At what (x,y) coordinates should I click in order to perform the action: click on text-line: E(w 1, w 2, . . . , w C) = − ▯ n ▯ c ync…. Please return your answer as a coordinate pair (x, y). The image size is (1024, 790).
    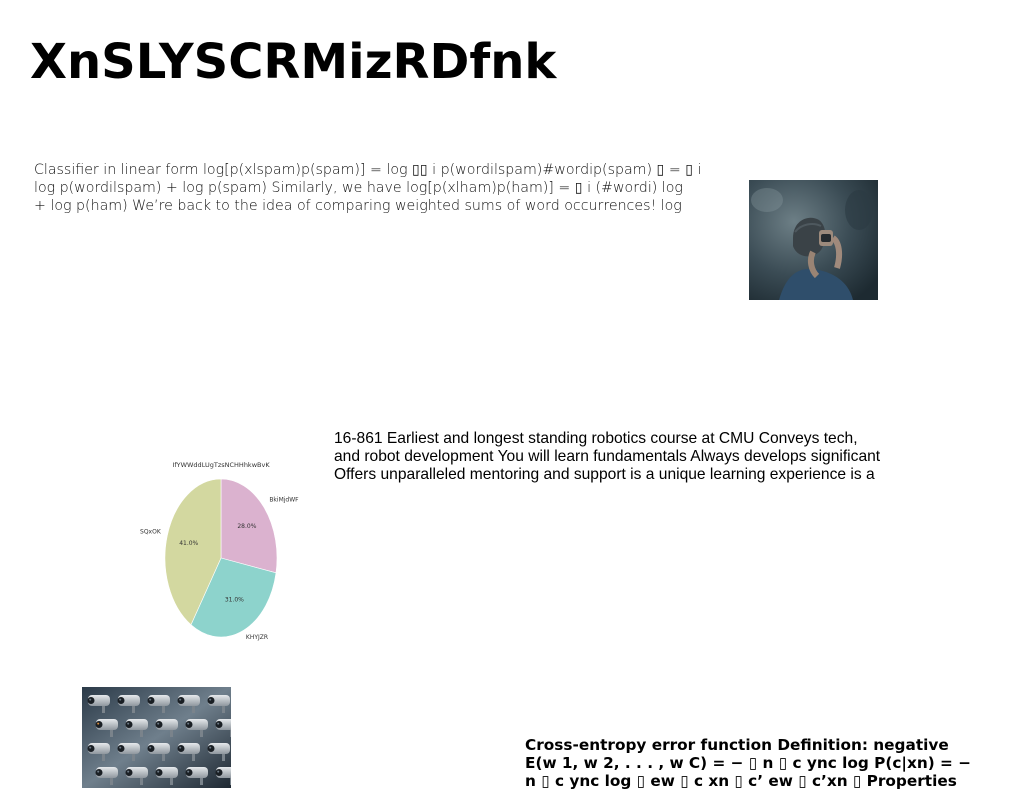
    Looking at the image, I should click on (748, 763).